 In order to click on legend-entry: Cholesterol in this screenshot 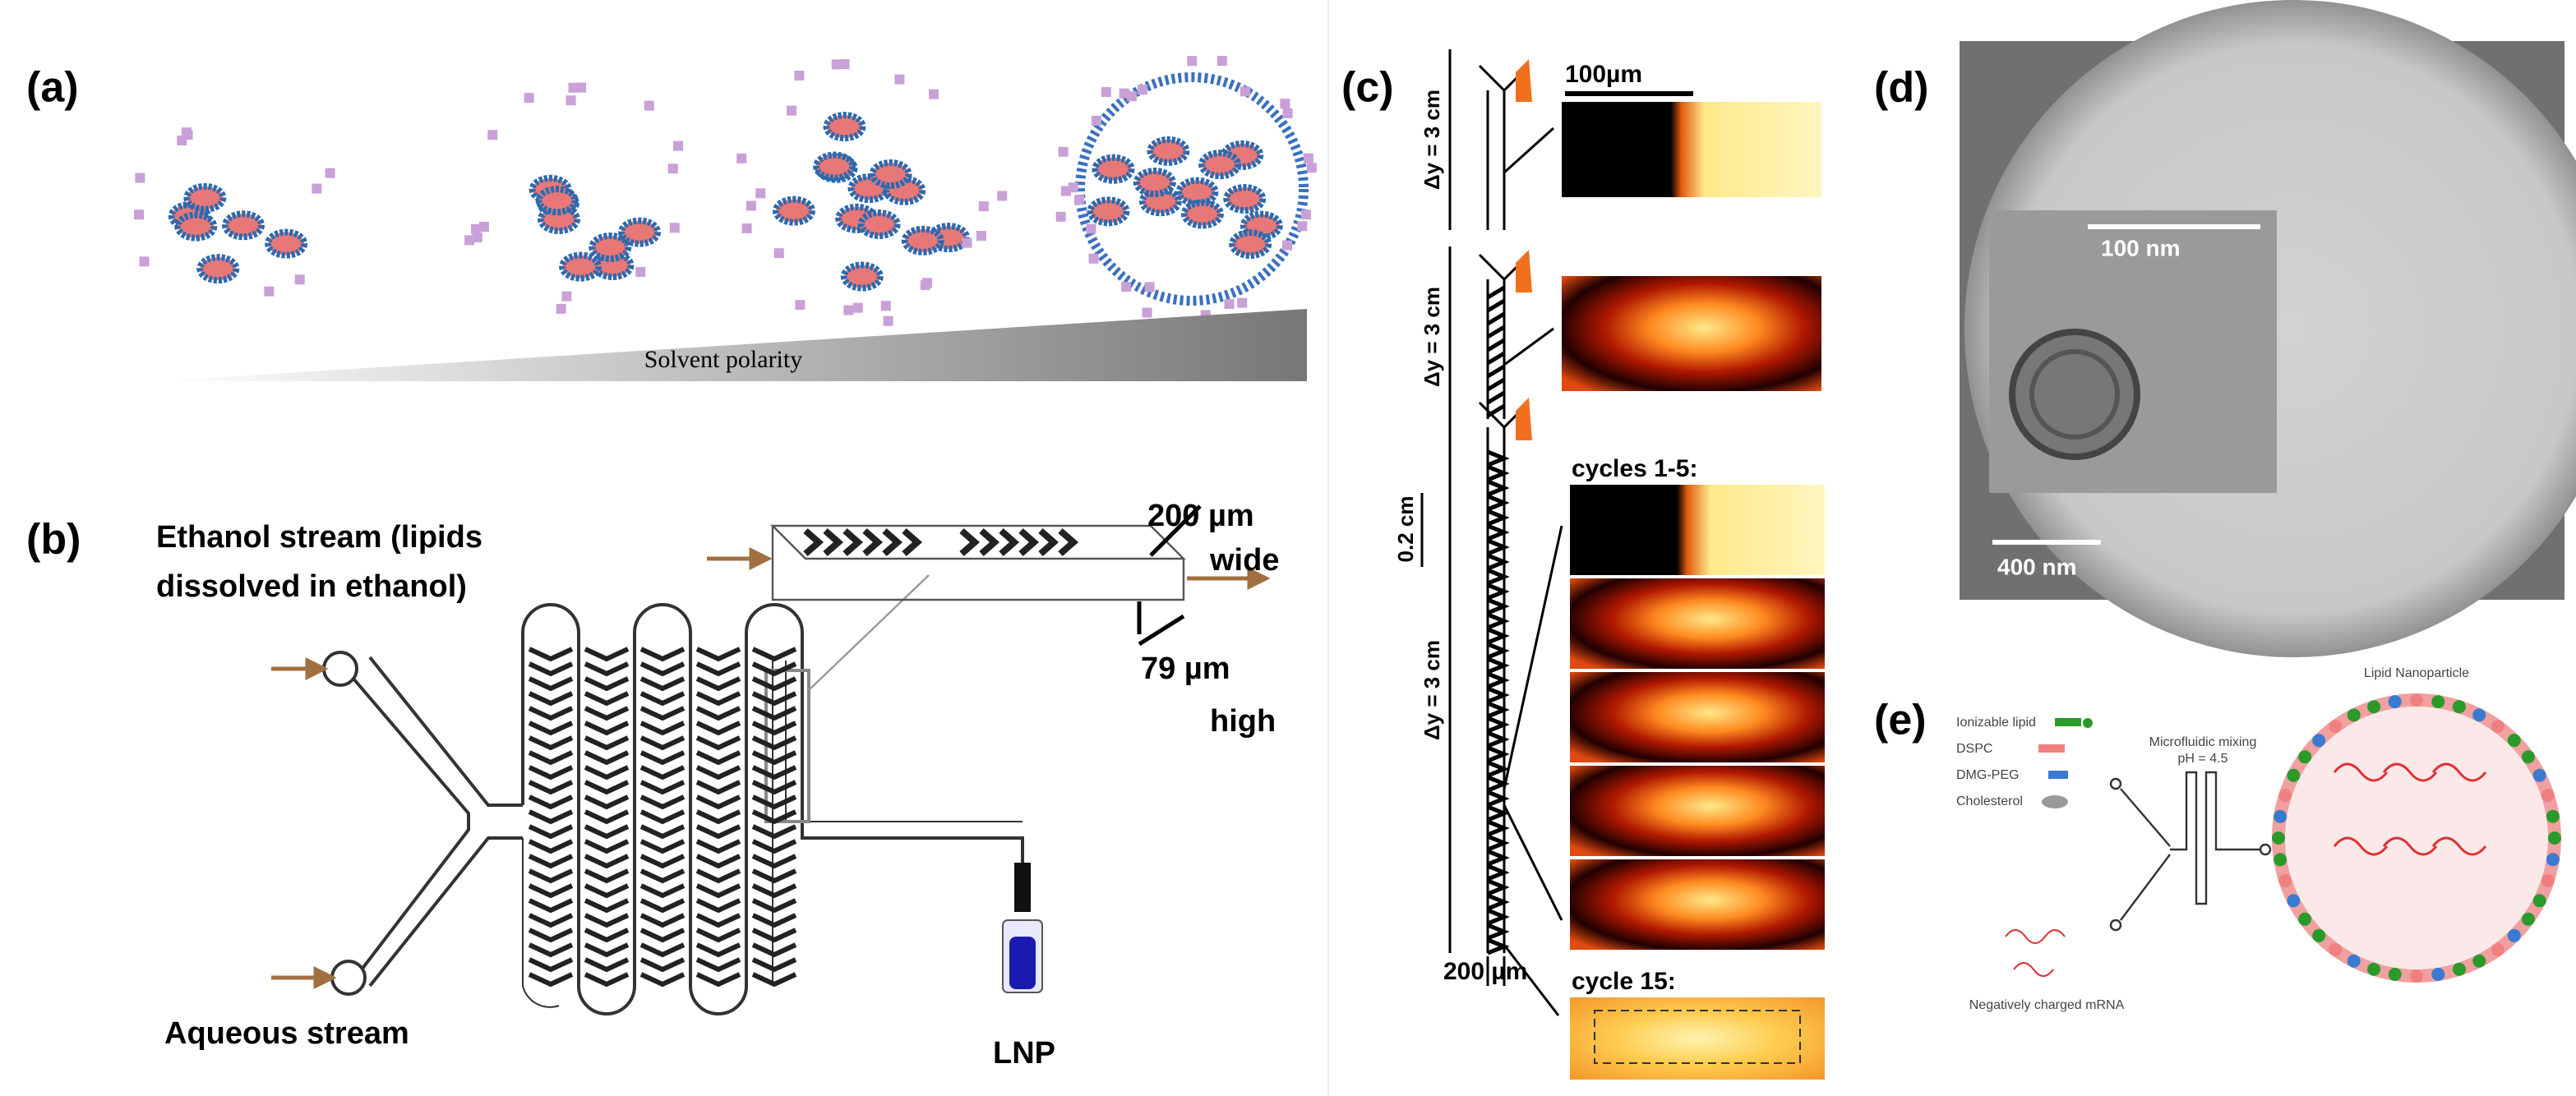, I will do `click(1990, 801)`.